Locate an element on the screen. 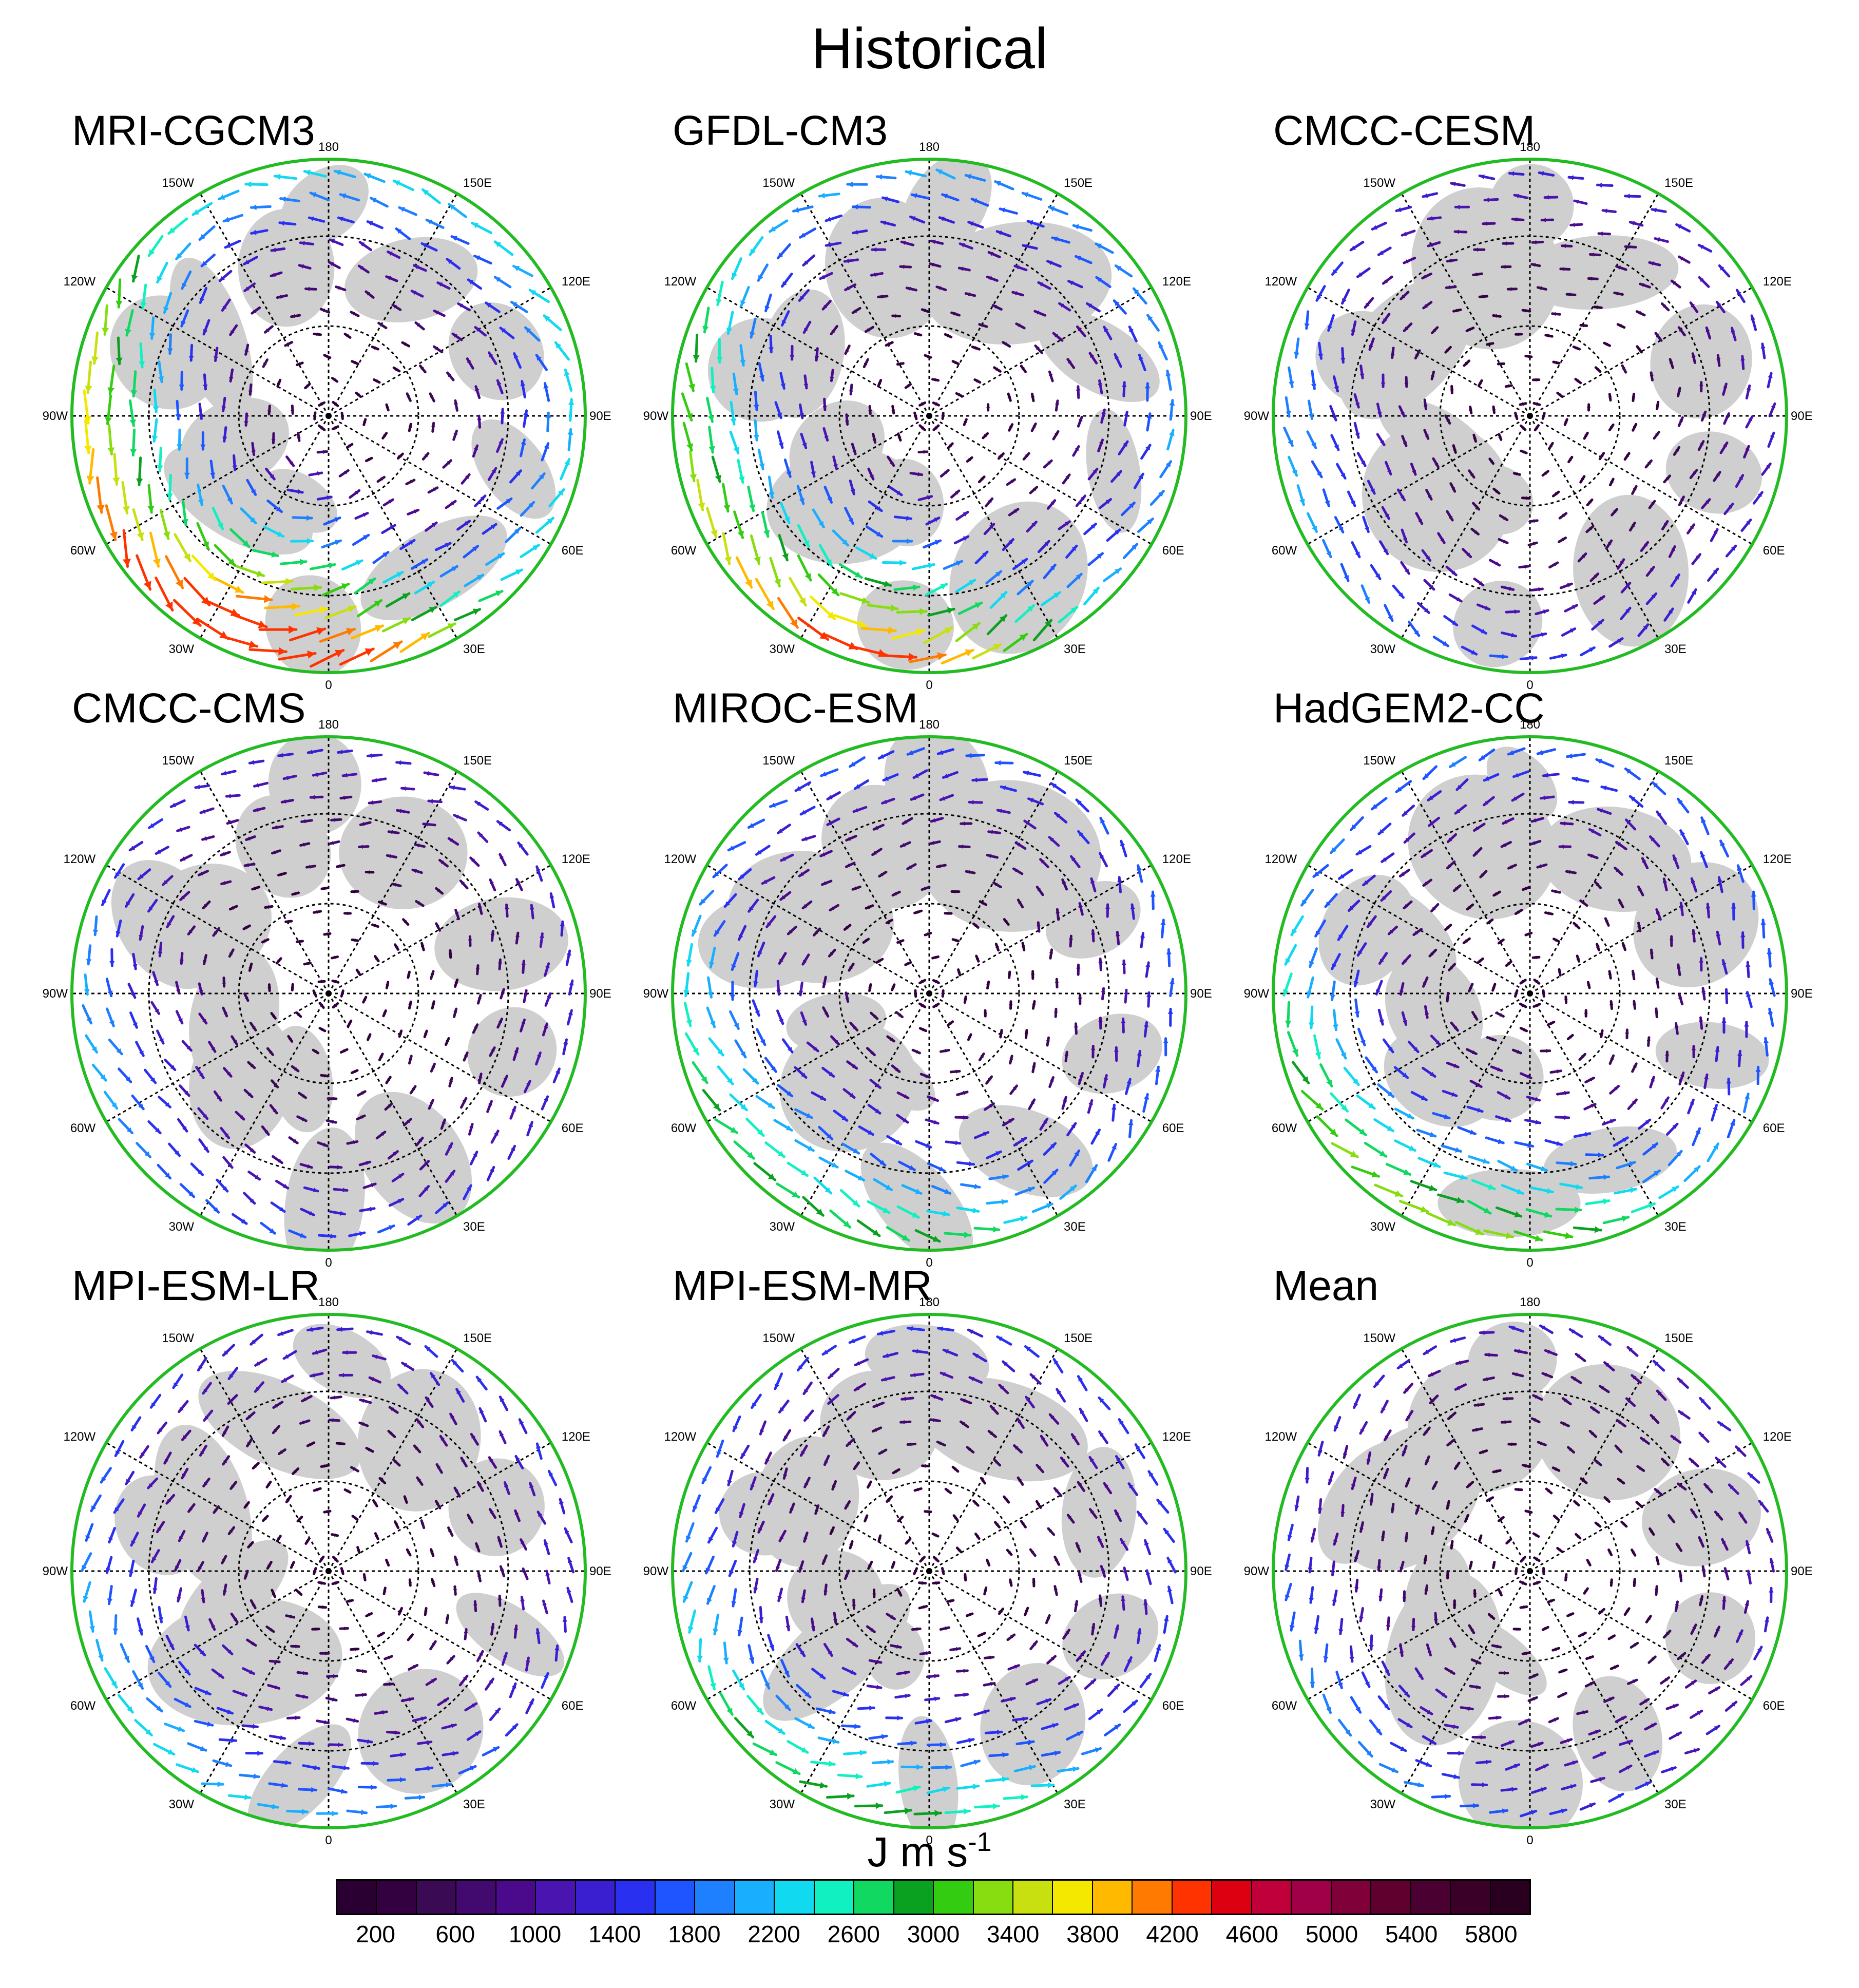 This screenshot has width=1859, height=1988. longitude-label: 90W is located at coordinates (656, 416).